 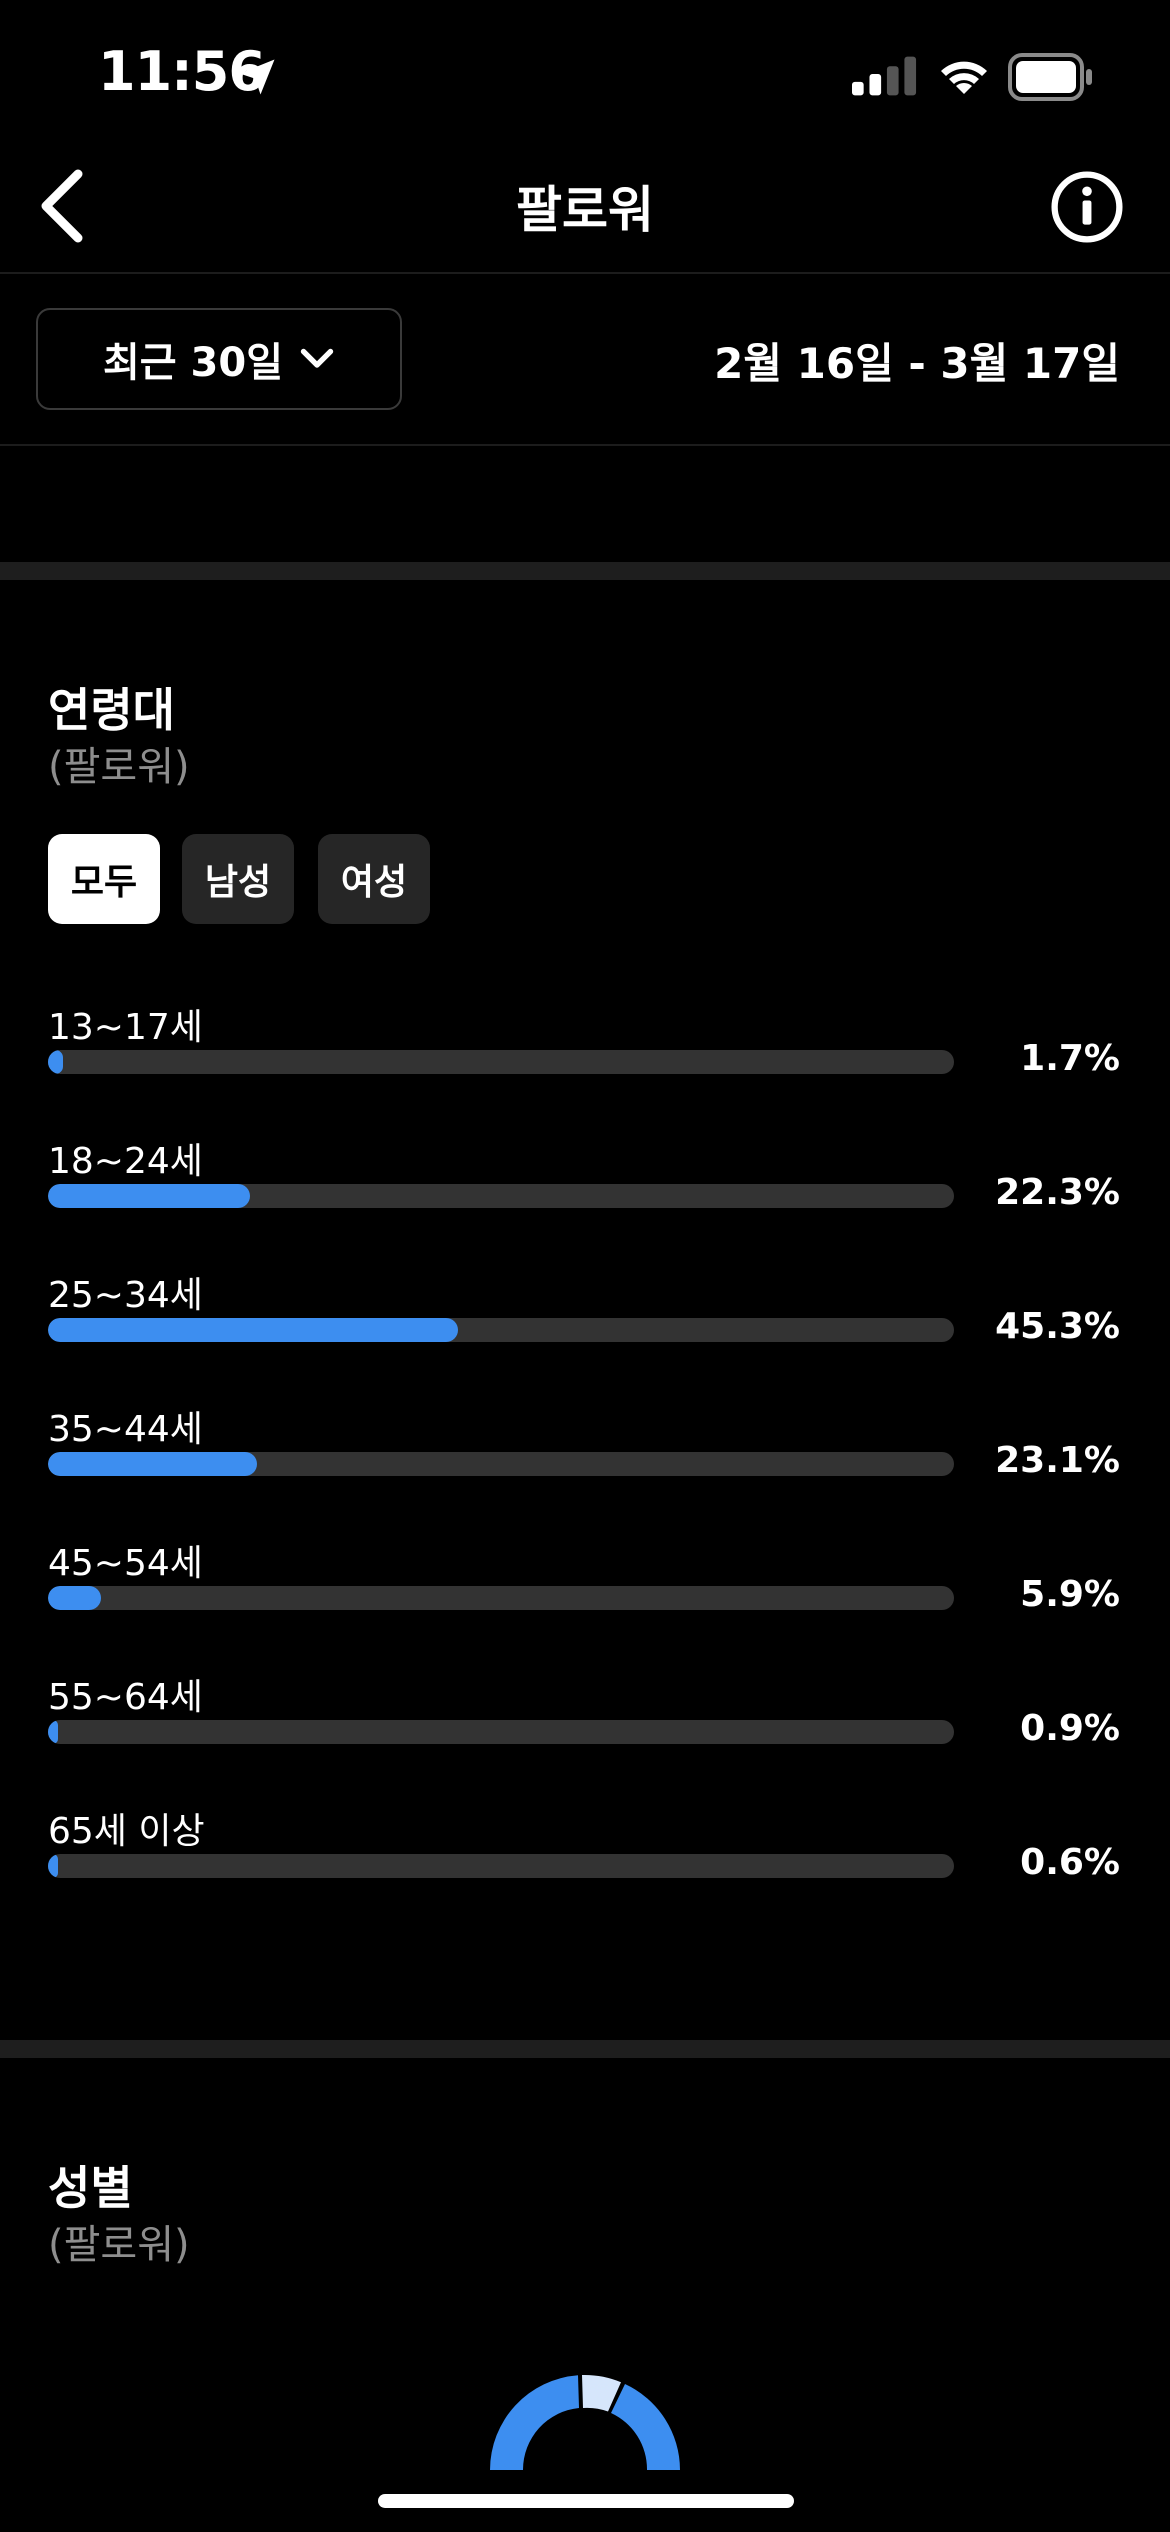 I want to click on age-label: 55~64세, so click(x=125, y=1697).